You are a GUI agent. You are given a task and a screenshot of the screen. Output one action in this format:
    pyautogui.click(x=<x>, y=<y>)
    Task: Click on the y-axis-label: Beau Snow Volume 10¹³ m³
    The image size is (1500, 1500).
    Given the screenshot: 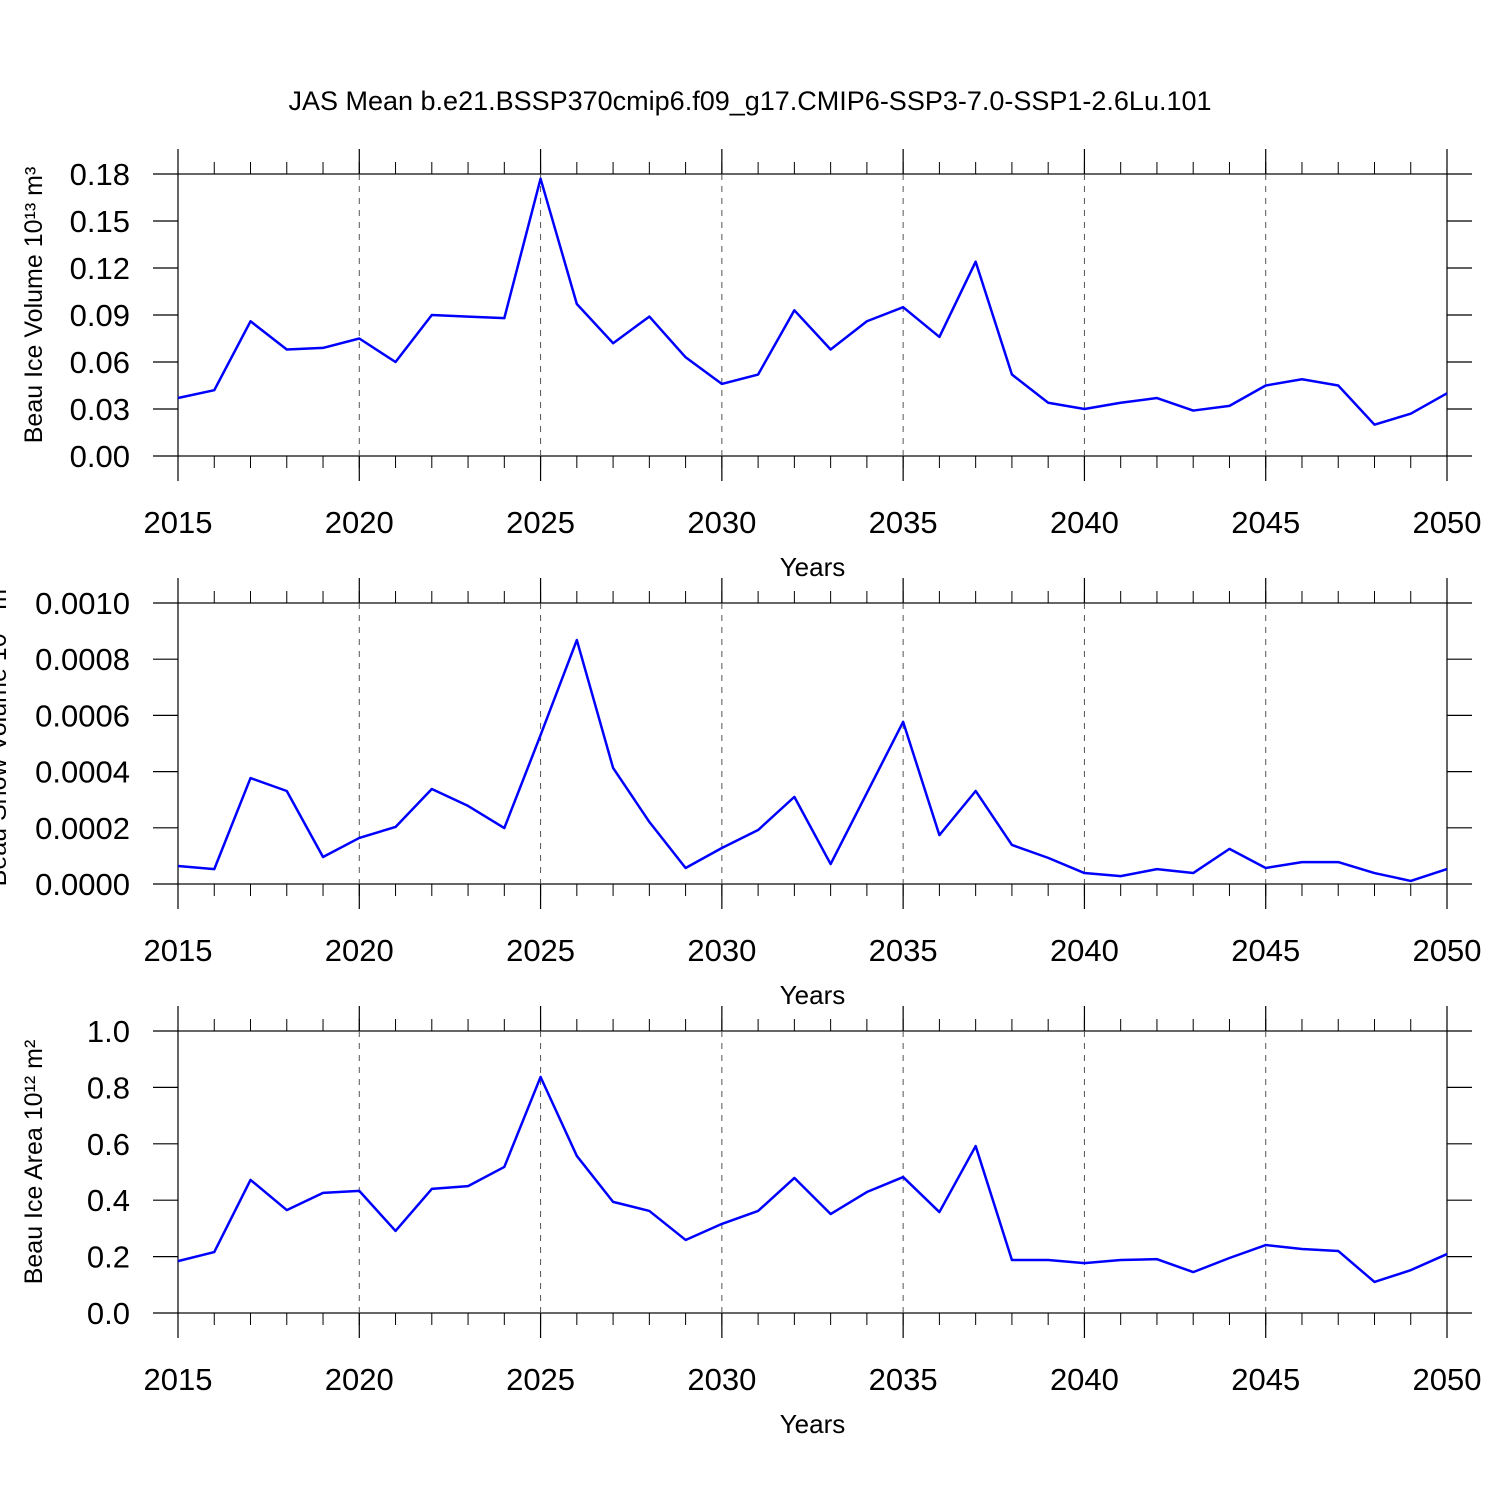 What is the action you would take?
    pyautogui.click(x=6, y=734)
    